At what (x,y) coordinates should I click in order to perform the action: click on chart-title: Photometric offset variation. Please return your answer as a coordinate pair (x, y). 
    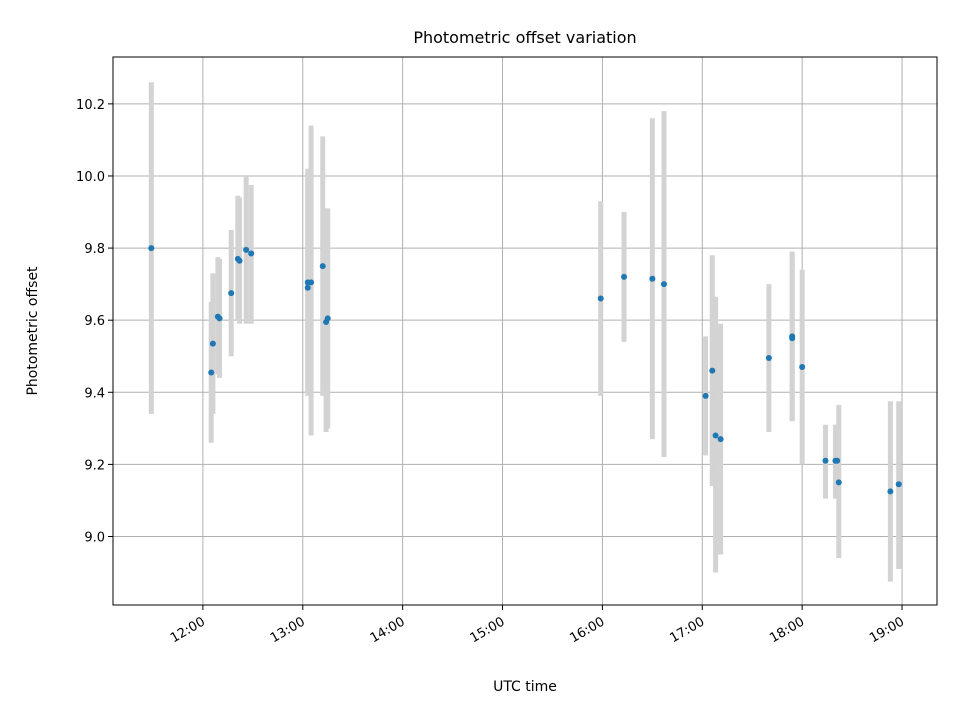
    Looking at the image, I should click on (524, 37).